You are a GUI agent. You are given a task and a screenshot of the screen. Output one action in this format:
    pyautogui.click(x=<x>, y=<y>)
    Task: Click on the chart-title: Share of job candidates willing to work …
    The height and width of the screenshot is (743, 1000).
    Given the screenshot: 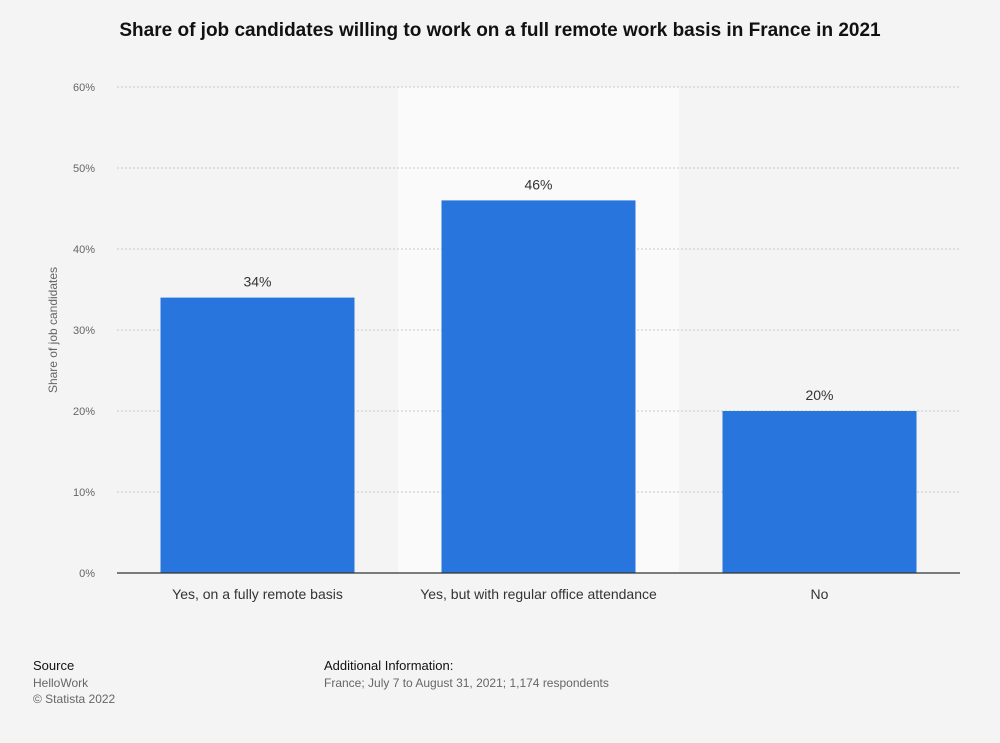 What is the action you would take?
    pyautogui.click(x=500, y=30)
    